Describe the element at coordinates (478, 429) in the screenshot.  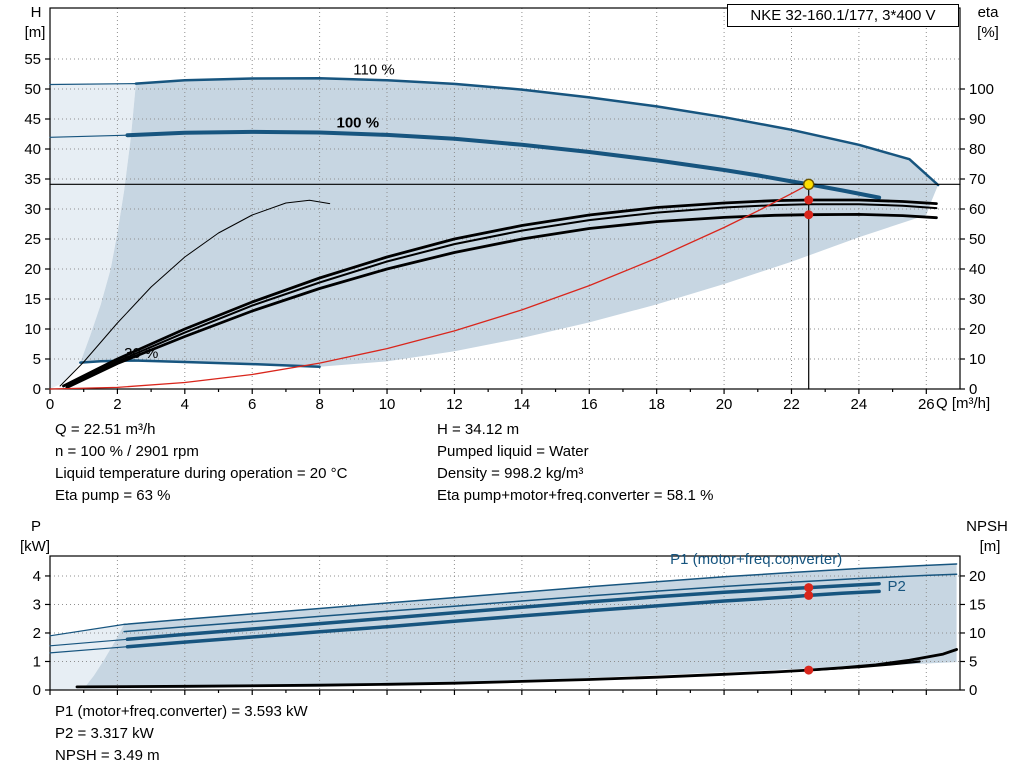
I see `info-head: H = 34.12 m` at that location.